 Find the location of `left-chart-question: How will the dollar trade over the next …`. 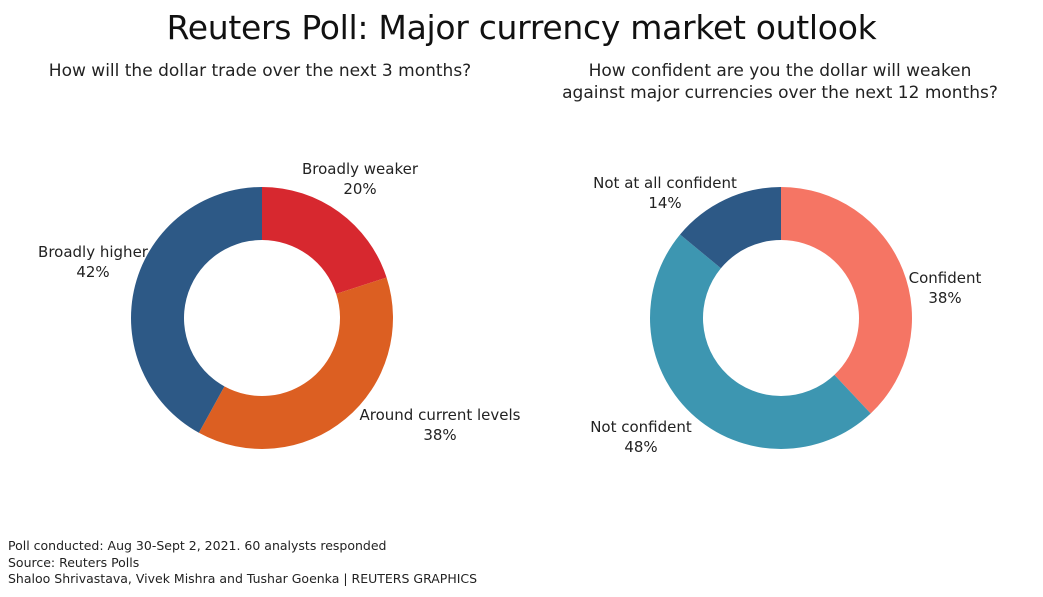

left-chart-question: How will the dollar trade over the next … is located at coordinates (260, 71).